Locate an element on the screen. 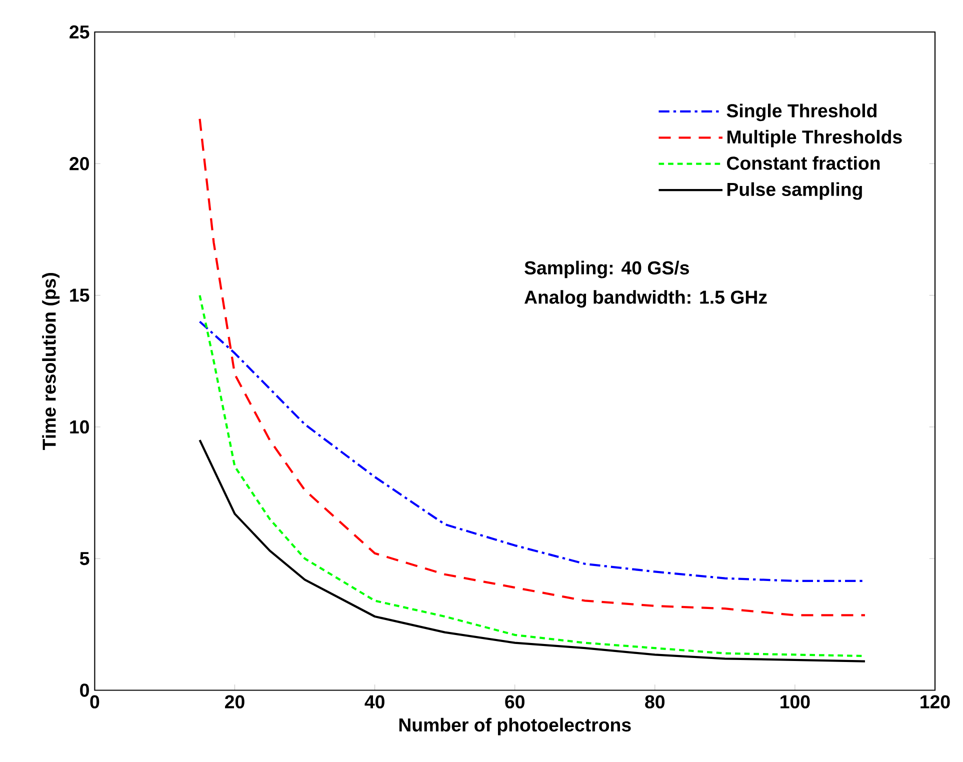  y-tick-label: 0 is located at coordinates (84, 690).